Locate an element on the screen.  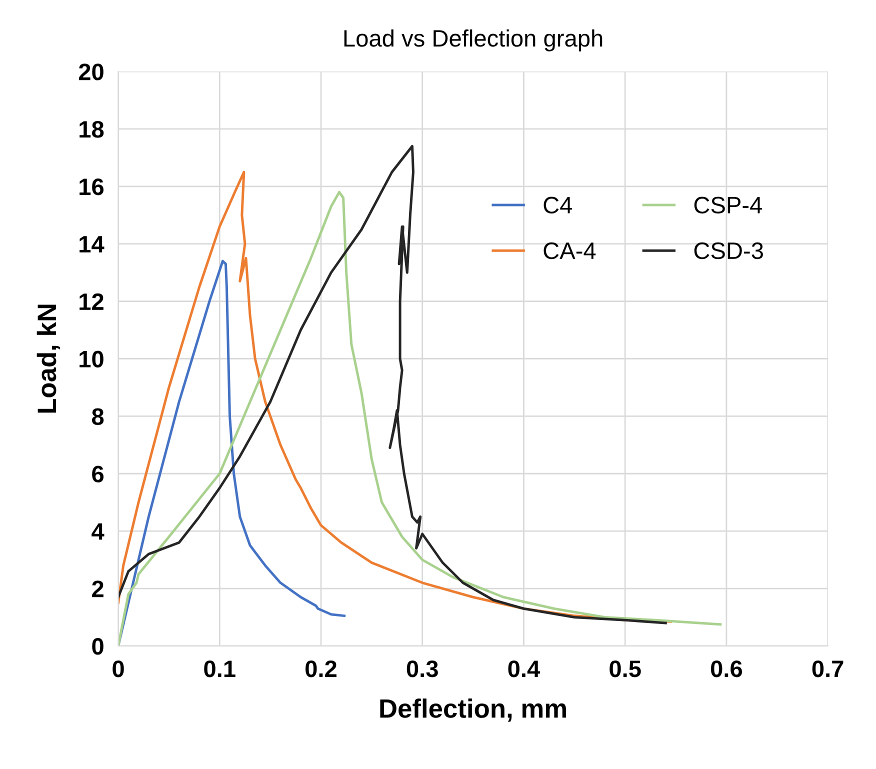
x-tick-label: 0.5 is located at coordinates (625, 669).